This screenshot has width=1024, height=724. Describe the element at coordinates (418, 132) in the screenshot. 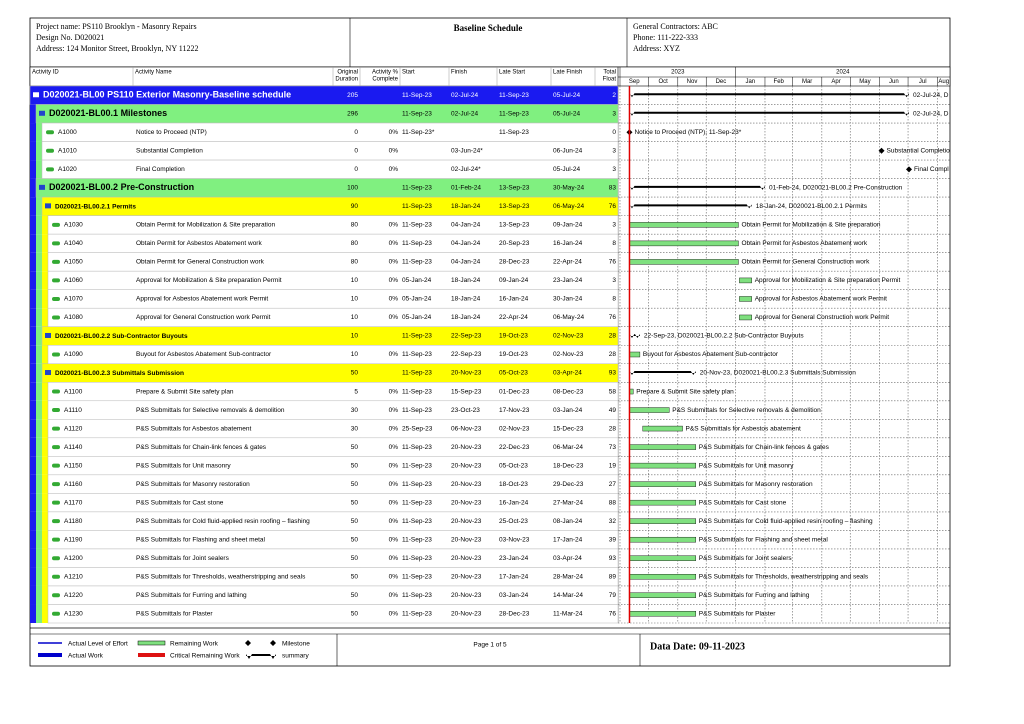

I see `start: 11-Sep-23*` at that location.